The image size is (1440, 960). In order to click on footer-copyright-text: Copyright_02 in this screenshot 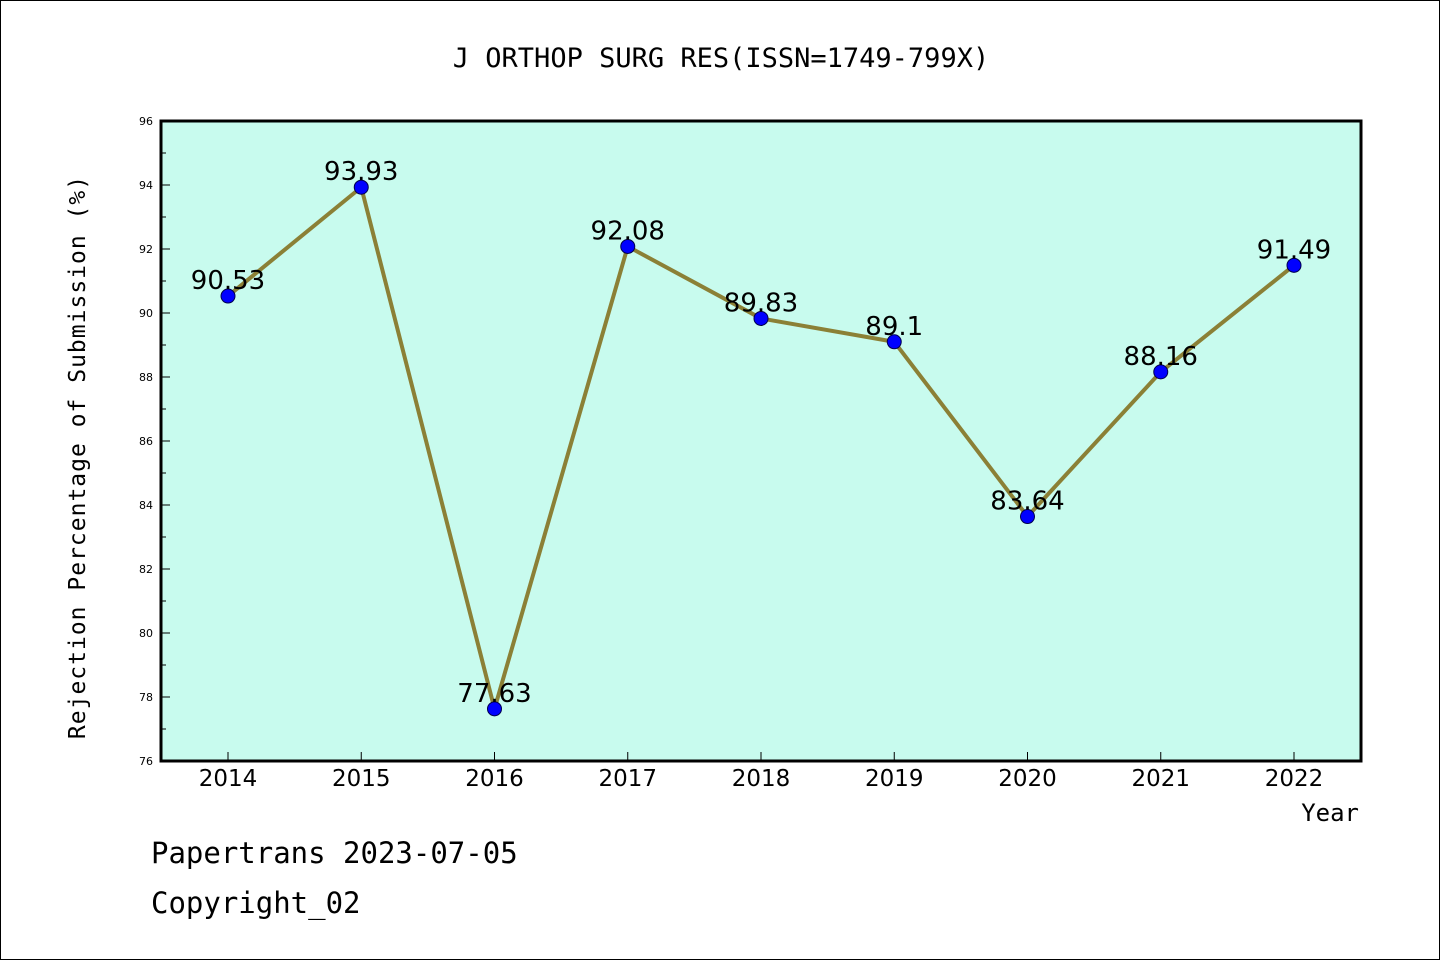, I will do `click(256, 903)`.